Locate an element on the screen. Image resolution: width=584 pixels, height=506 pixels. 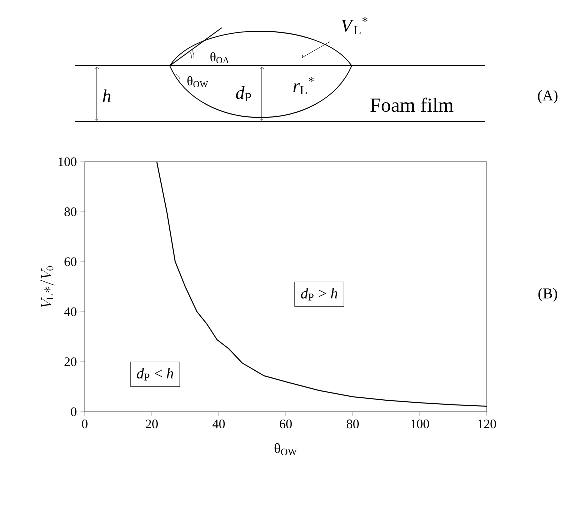
annotation: d$_{P}$ > h is located at coordinates (319, 294).